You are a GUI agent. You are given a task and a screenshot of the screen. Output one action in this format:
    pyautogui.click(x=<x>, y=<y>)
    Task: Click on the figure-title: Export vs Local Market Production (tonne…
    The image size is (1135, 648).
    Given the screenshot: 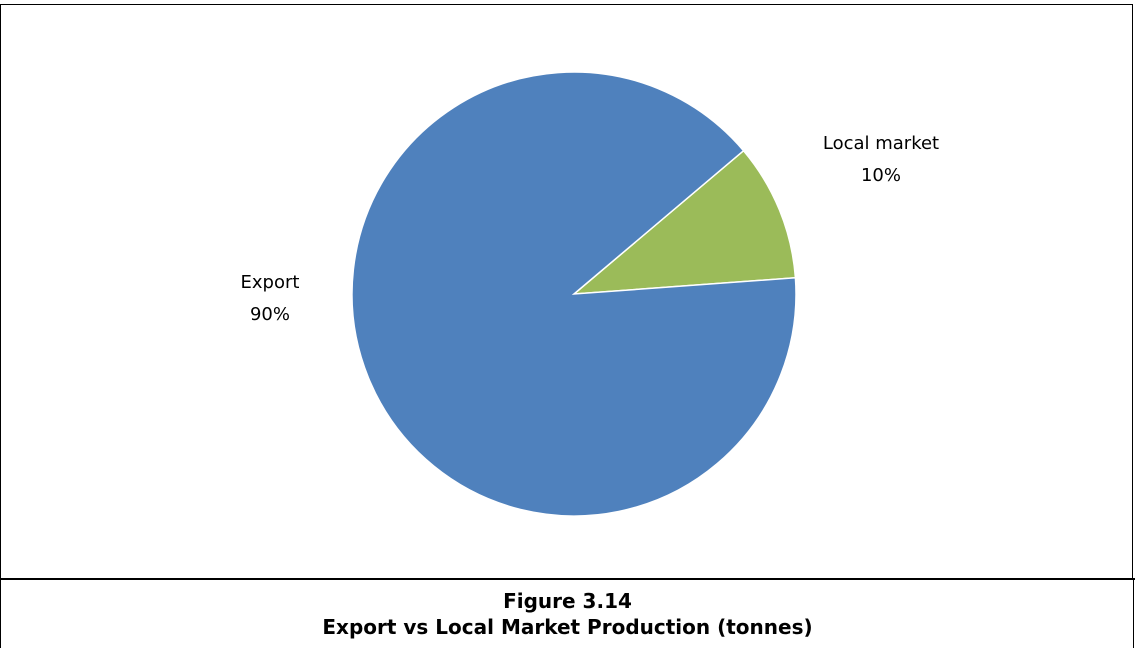 What is the action you would take?
    pyautogui.click(x=567, y=627)
    